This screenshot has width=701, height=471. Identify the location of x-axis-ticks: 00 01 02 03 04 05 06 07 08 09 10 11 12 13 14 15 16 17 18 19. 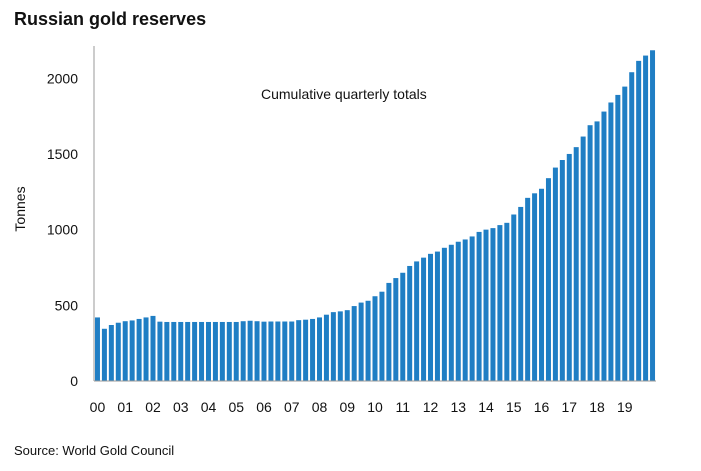
(361, 407).